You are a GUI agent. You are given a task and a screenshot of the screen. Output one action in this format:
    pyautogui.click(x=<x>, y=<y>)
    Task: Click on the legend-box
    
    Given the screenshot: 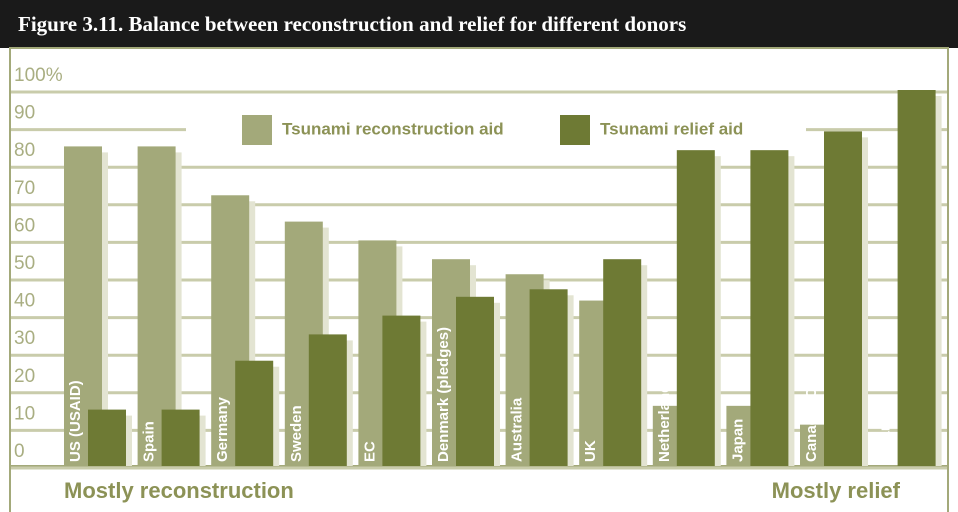 What is the action you would take?
    pyautogui.click(x=496, y=129)
    